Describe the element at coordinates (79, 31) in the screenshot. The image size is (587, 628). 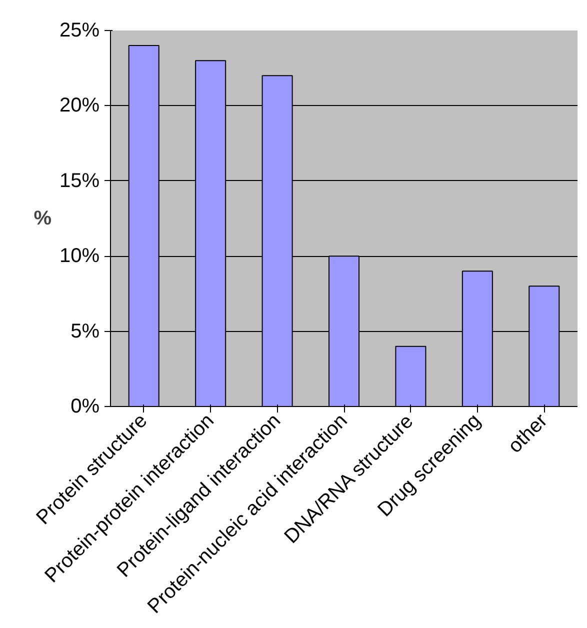
I see `y-tick-label: 25%` at that location.